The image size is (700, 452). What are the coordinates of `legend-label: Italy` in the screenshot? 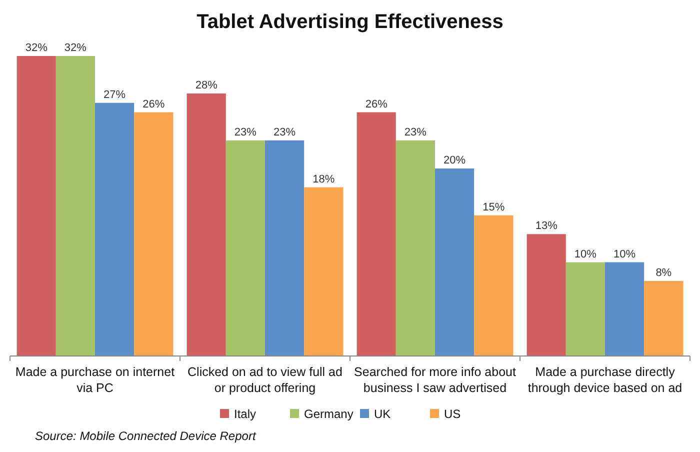 It's located at (245, 414).